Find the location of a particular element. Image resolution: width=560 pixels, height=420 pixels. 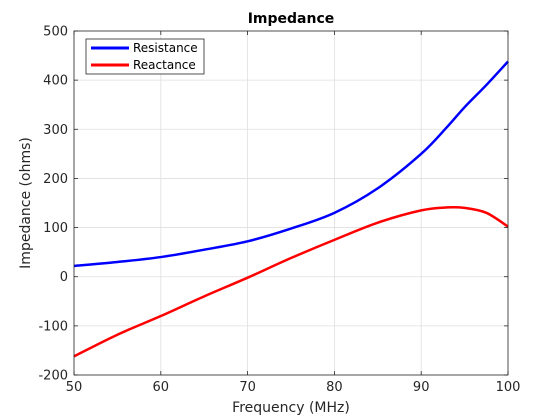

x-tick-label: 100 is located at coordinates (508, 387).